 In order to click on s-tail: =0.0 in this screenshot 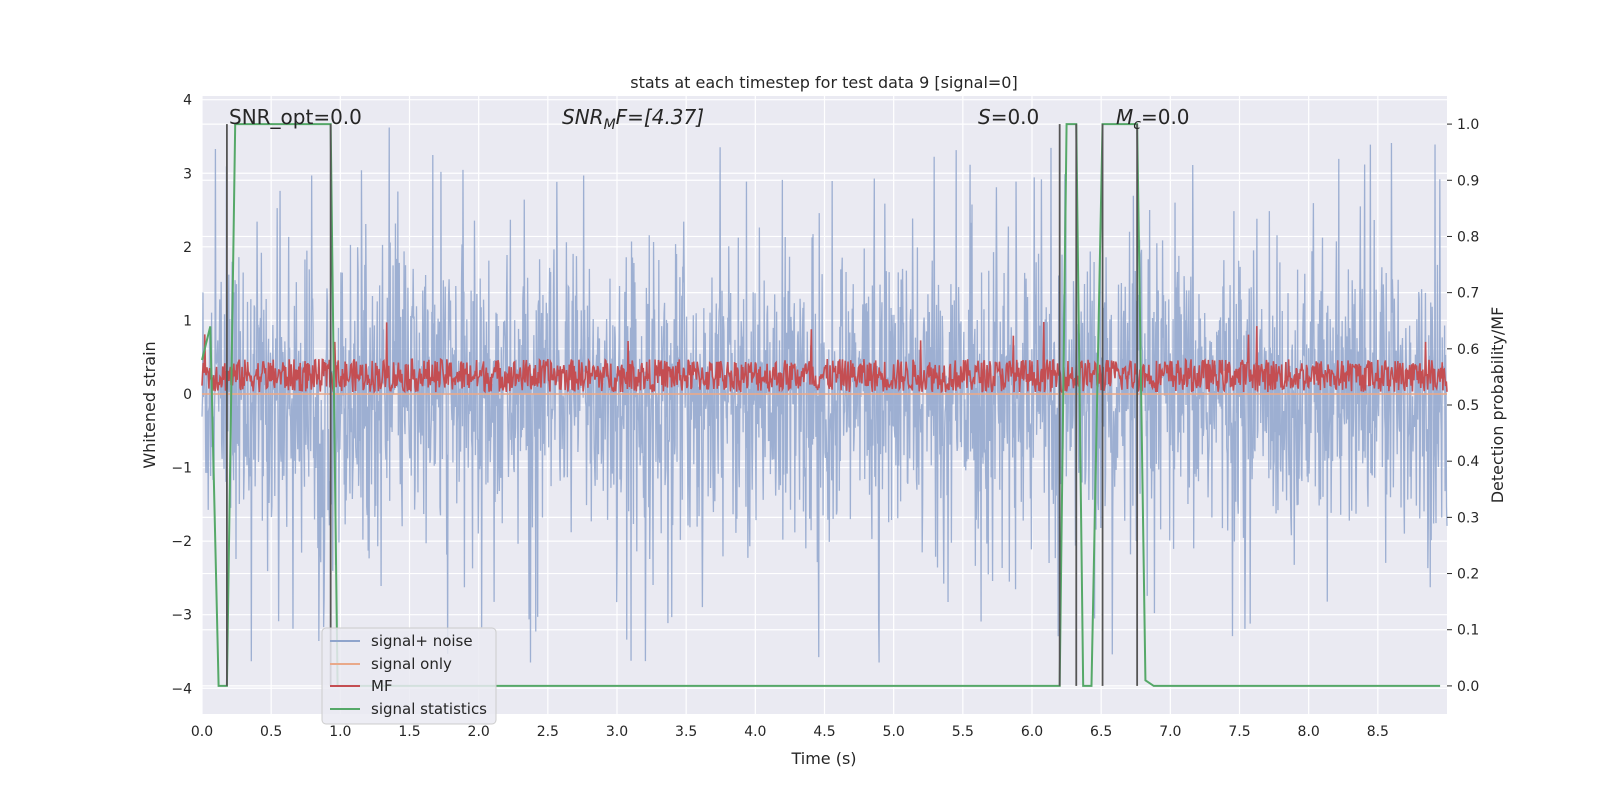, I will do `click(1015, 117)`.